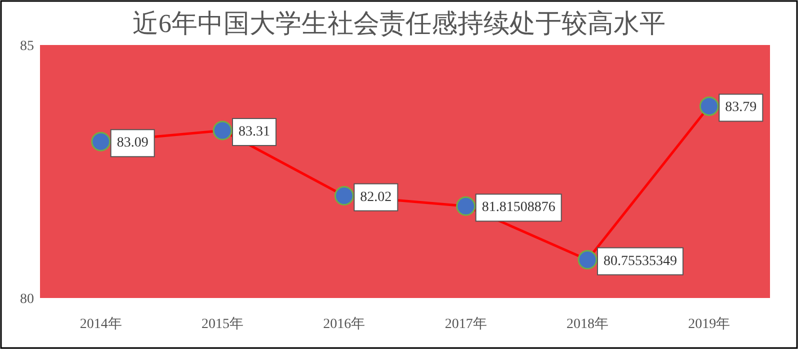  What do you see at coordinates (709, 324) in the screenshot?
I see `x-tick-label: 2019年` at bounding box center [709, 324].